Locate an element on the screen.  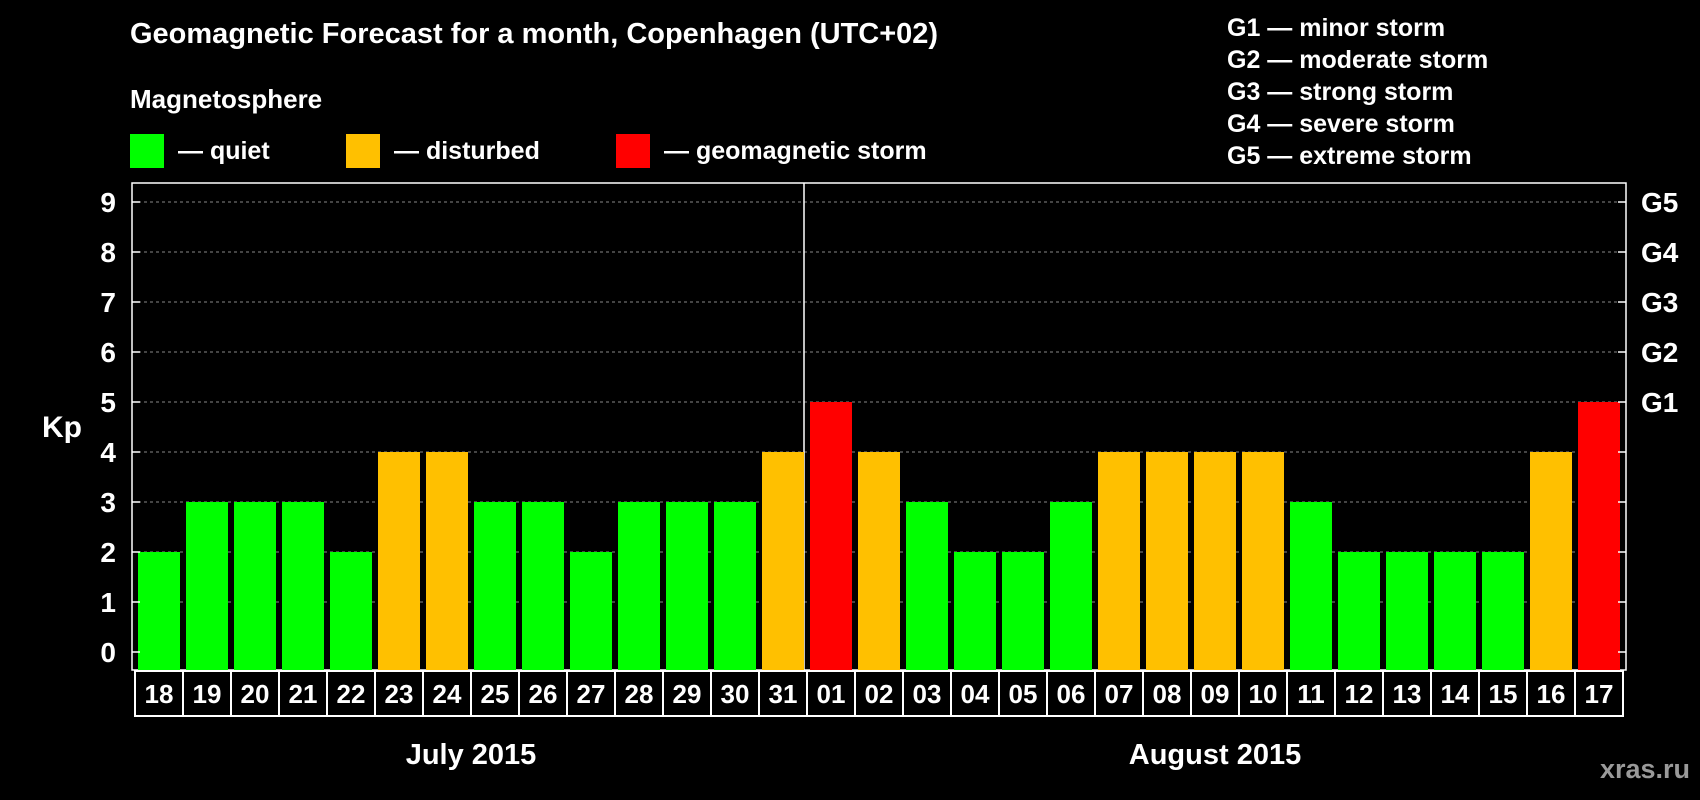
y-tick-label-2: 2 is located at coordinates (108, 552).